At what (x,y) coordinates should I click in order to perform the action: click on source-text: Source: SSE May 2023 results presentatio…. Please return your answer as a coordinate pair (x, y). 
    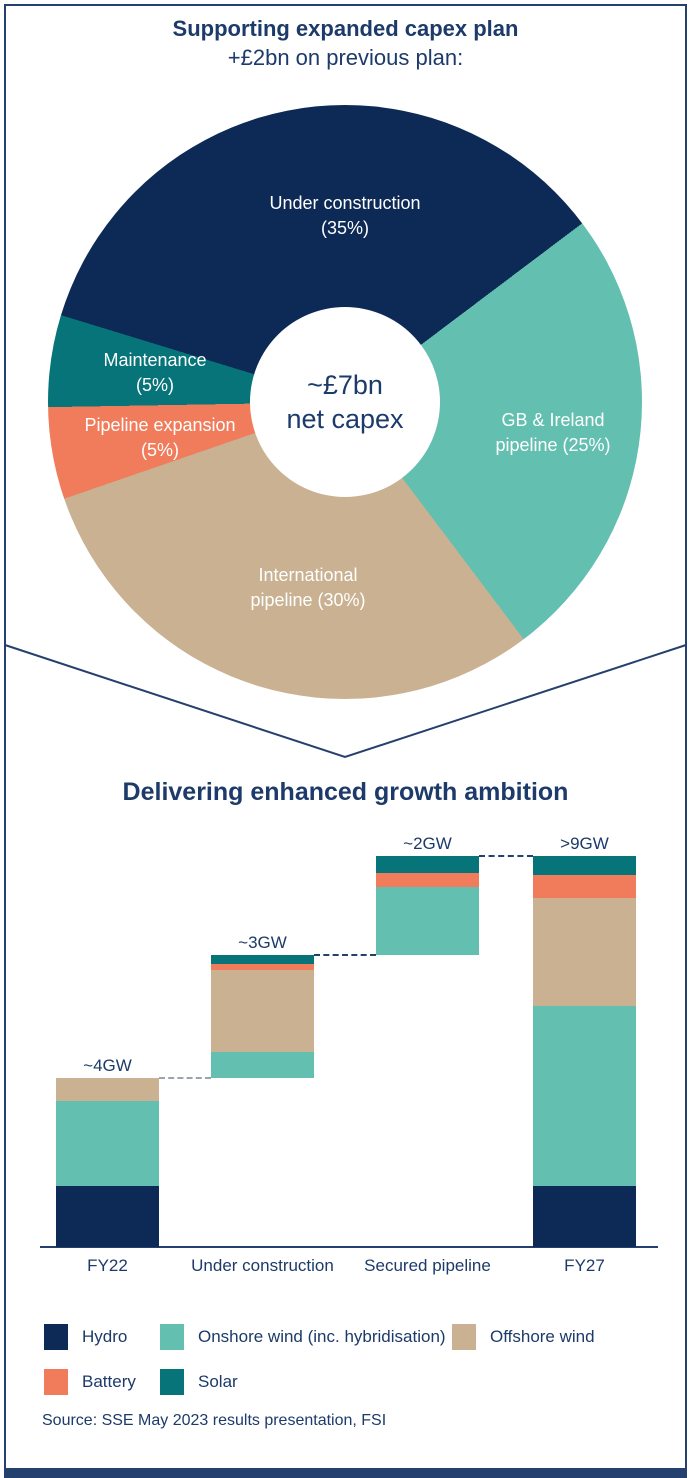
    Looking at the image, I should click on (214, 1420).